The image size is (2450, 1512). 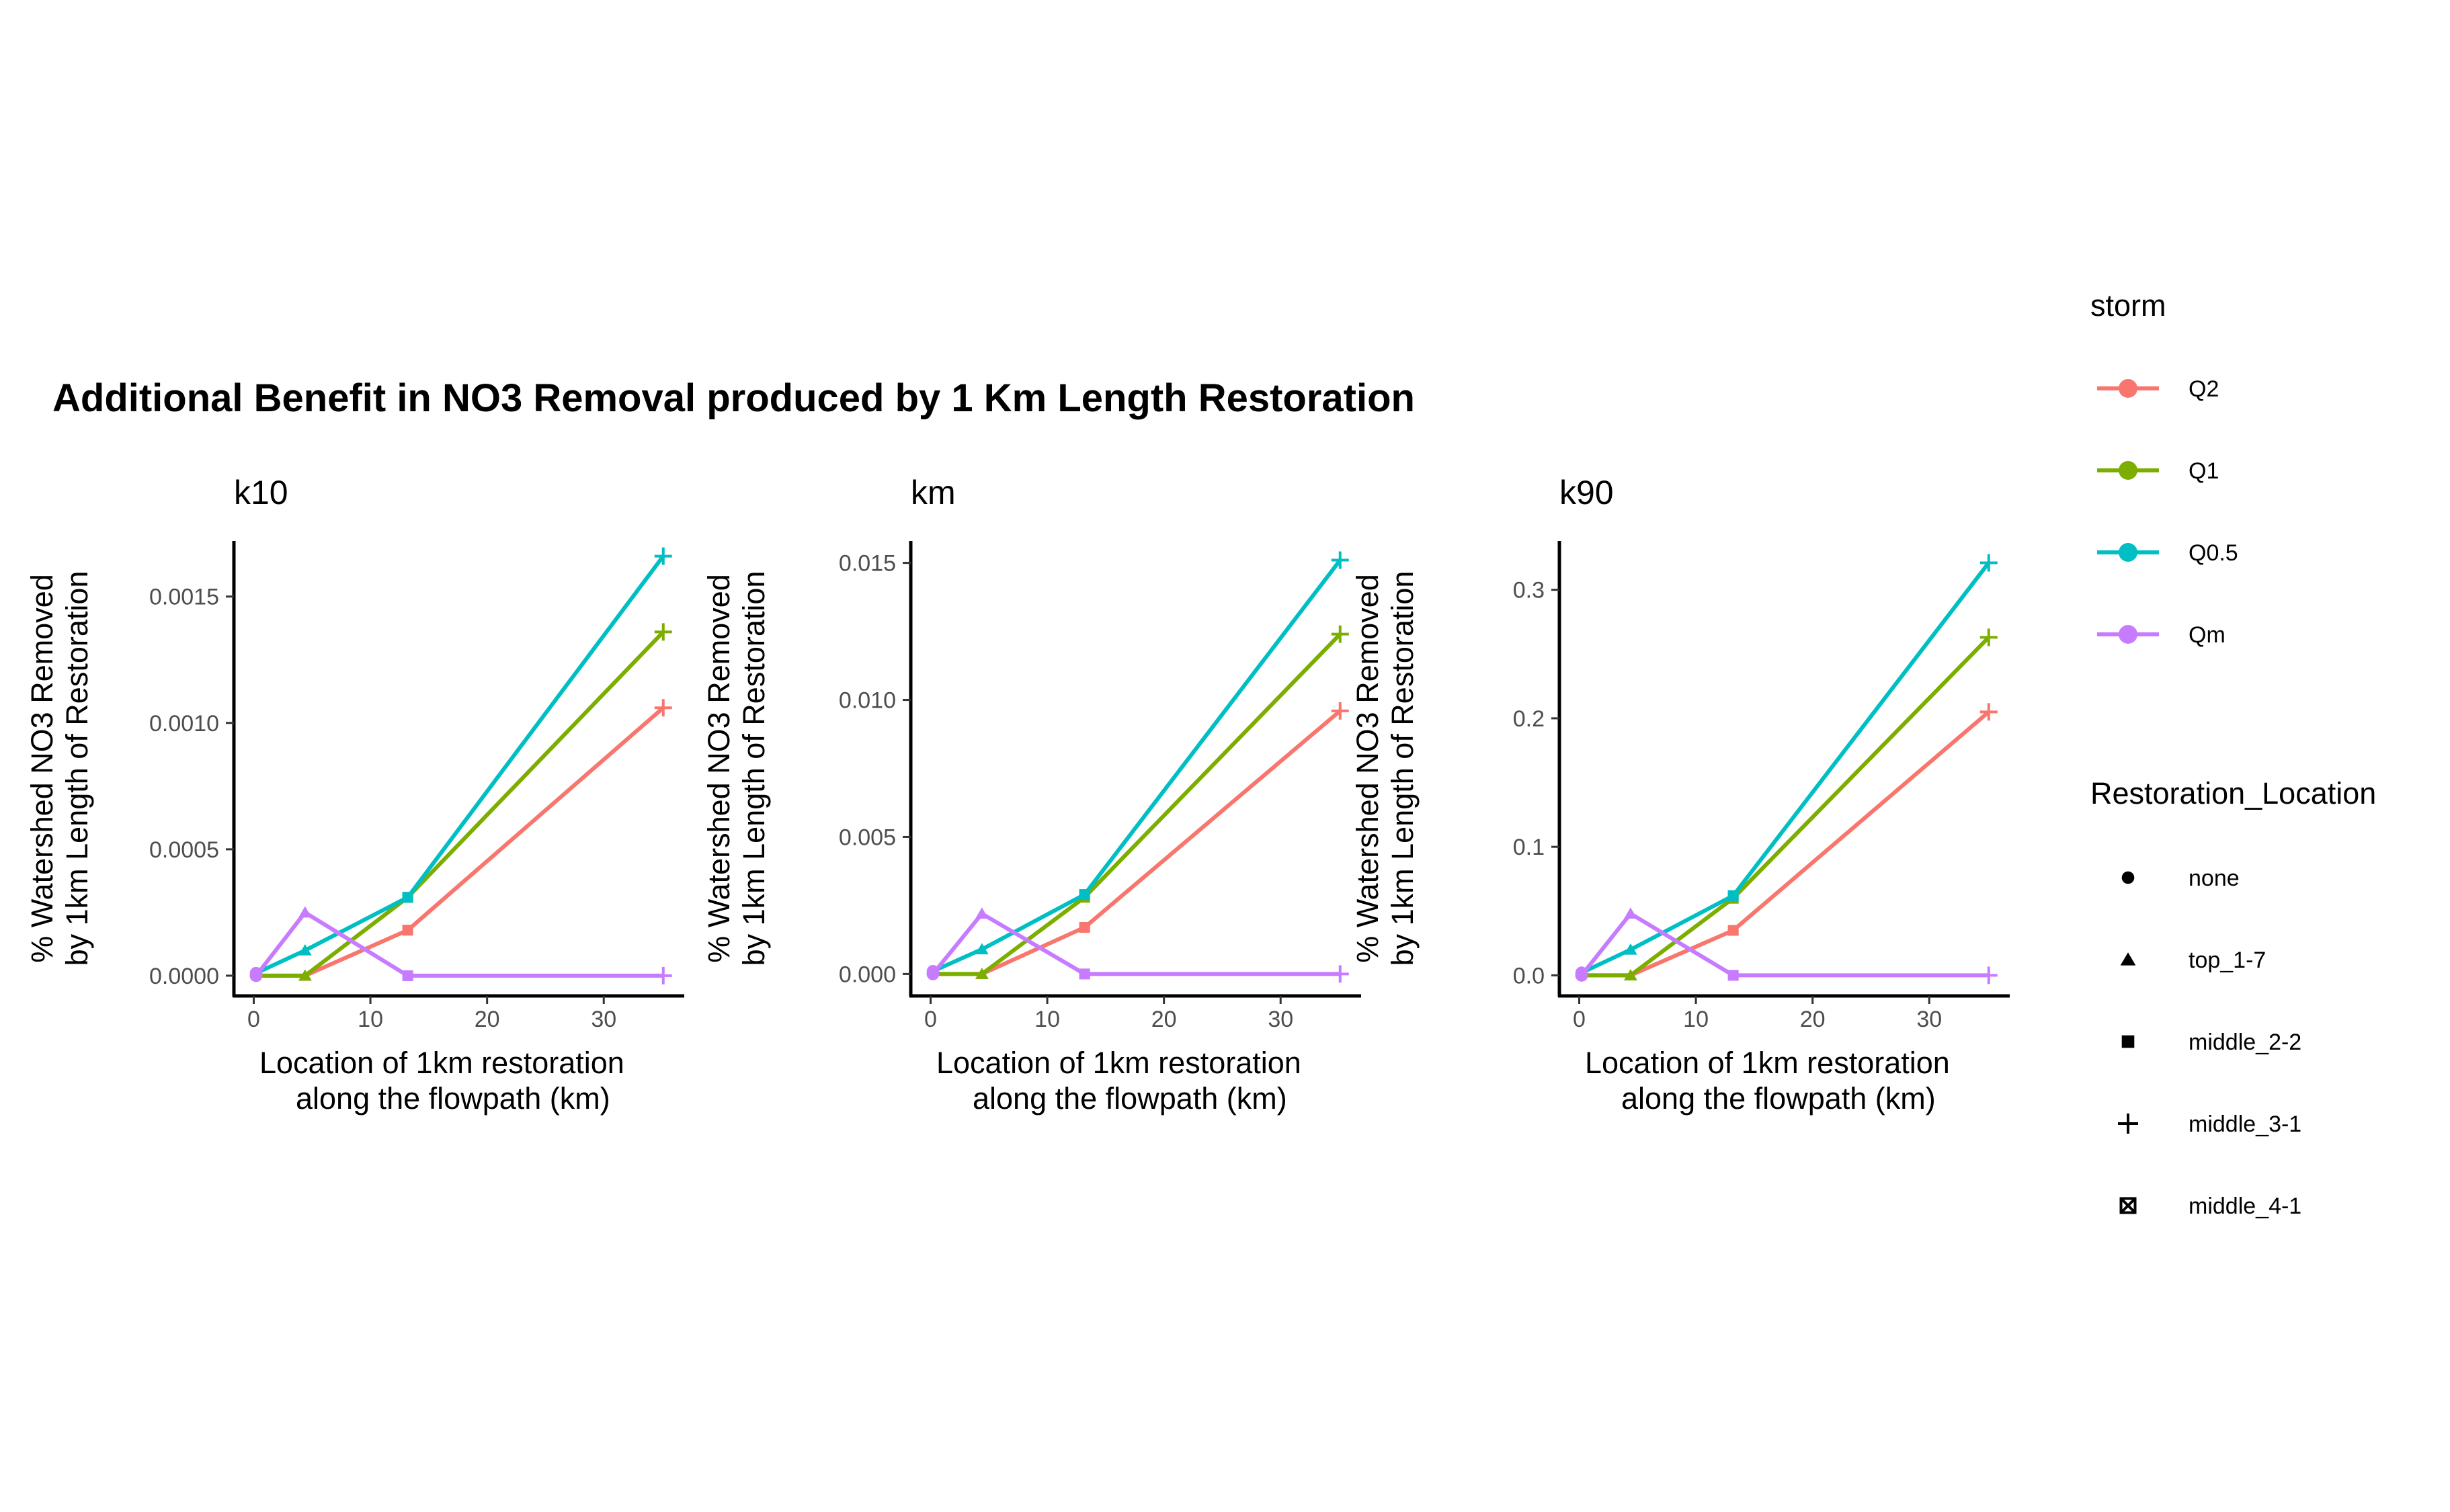 I want to click on y-tick-label: 0.1, so click(x=1529, y=847).